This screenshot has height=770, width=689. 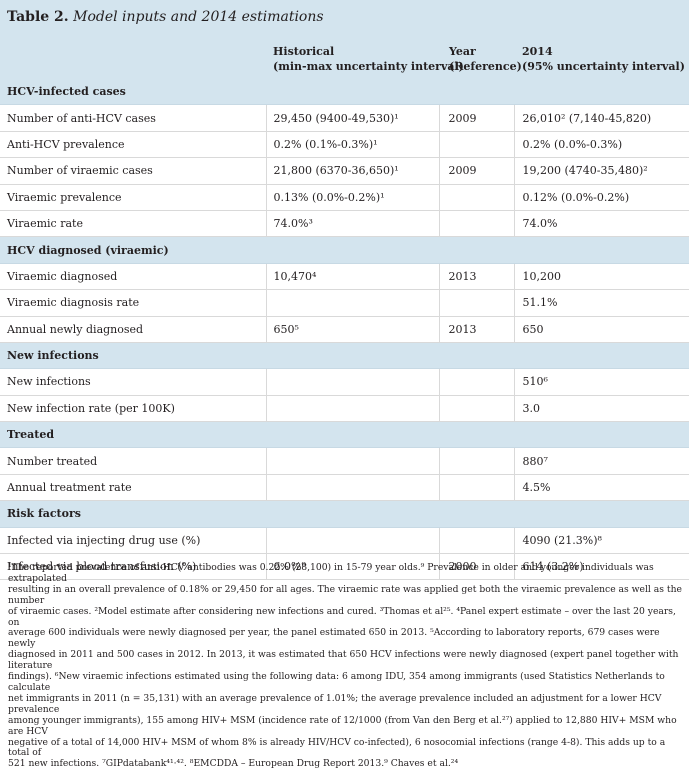 I want to click on estimate-cell: 4090 (21.3%)⁸, so click(x=601, y=541).